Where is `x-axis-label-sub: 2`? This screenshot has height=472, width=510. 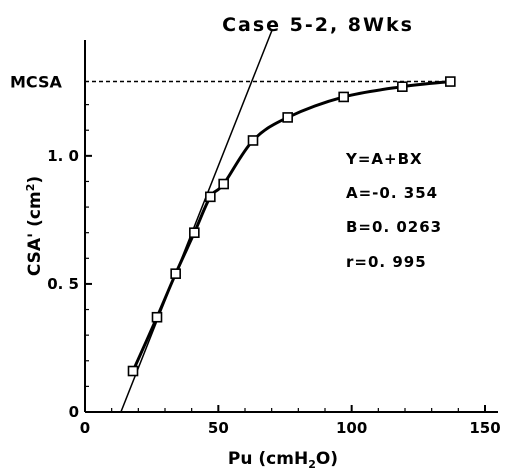 x-axis-label-sub: 2 is located at coordinates (312, 464).